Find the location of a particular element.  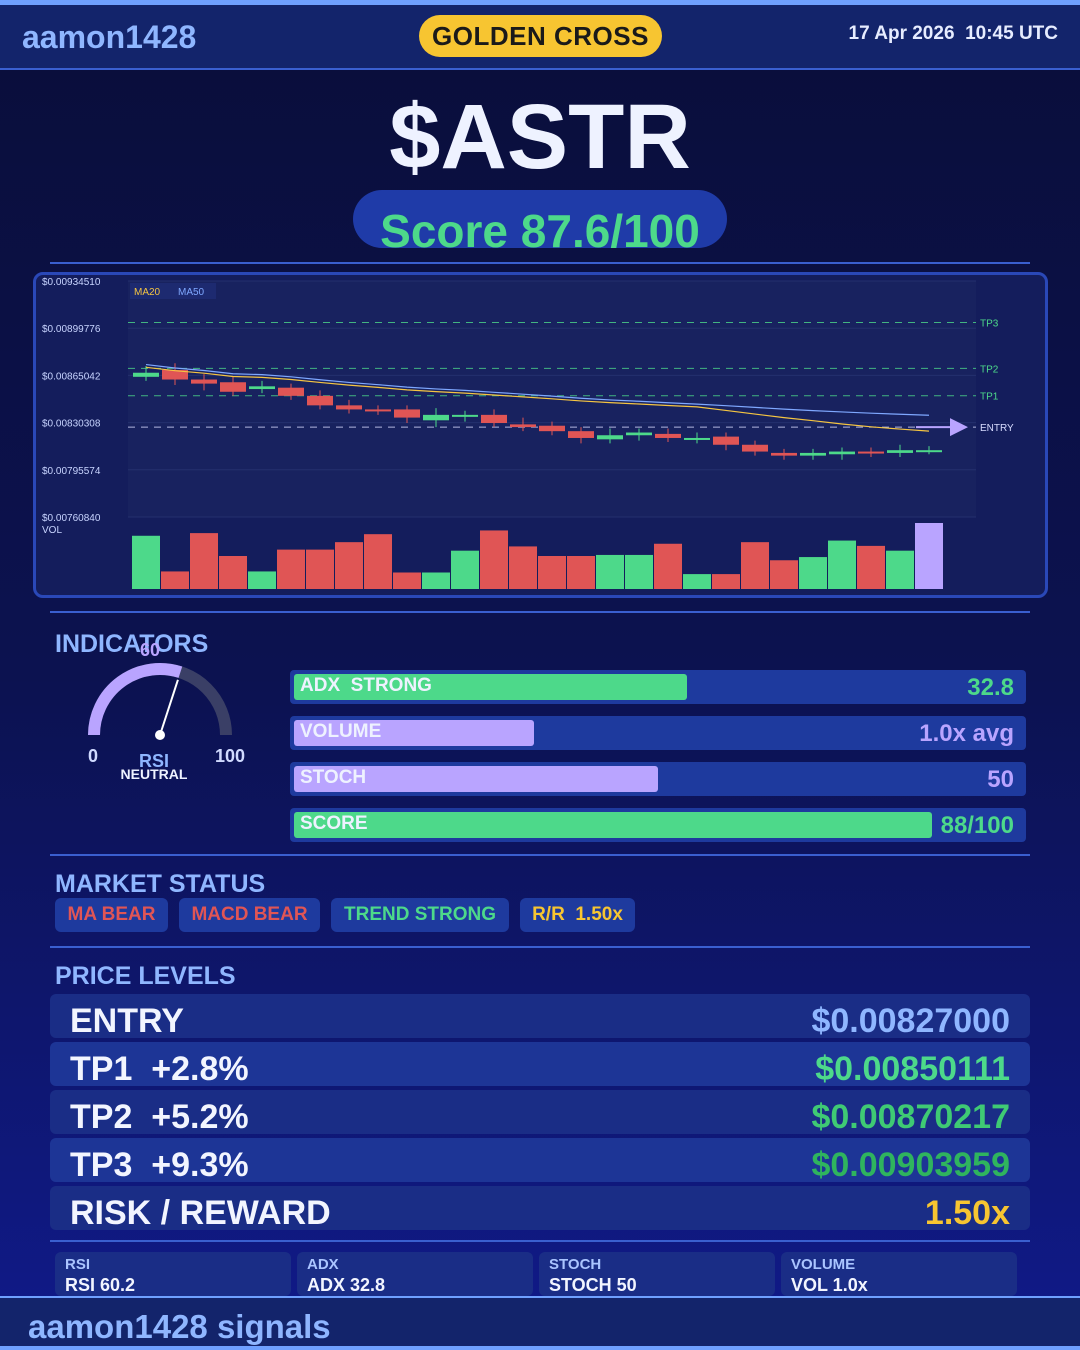

gauge-min: 0 is located at coordinates (93, 756).